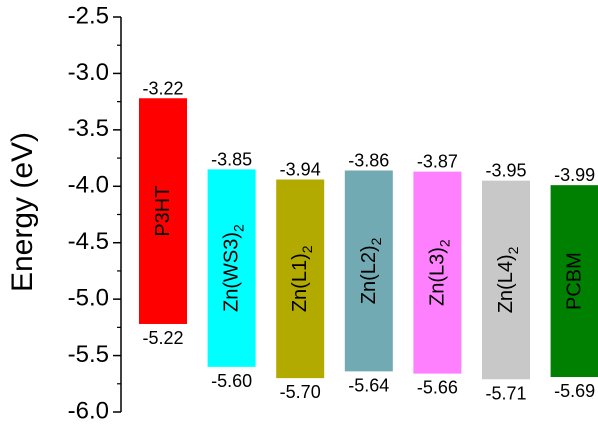 The image size is (598, 425). I want to click on bar-group: -3.94 -5.70 Zn(L1)2, so click(300, 281).